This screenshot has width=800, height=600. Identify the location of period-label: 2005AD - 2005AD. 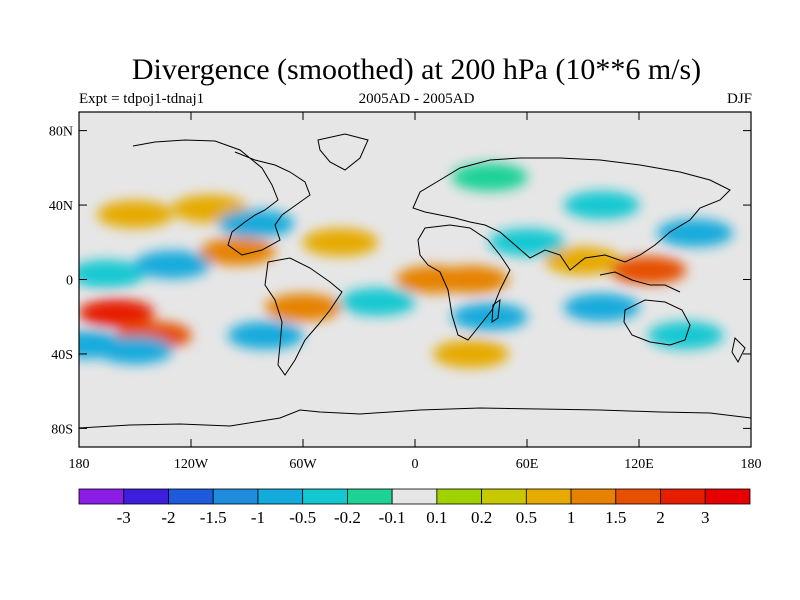
(416, 99).